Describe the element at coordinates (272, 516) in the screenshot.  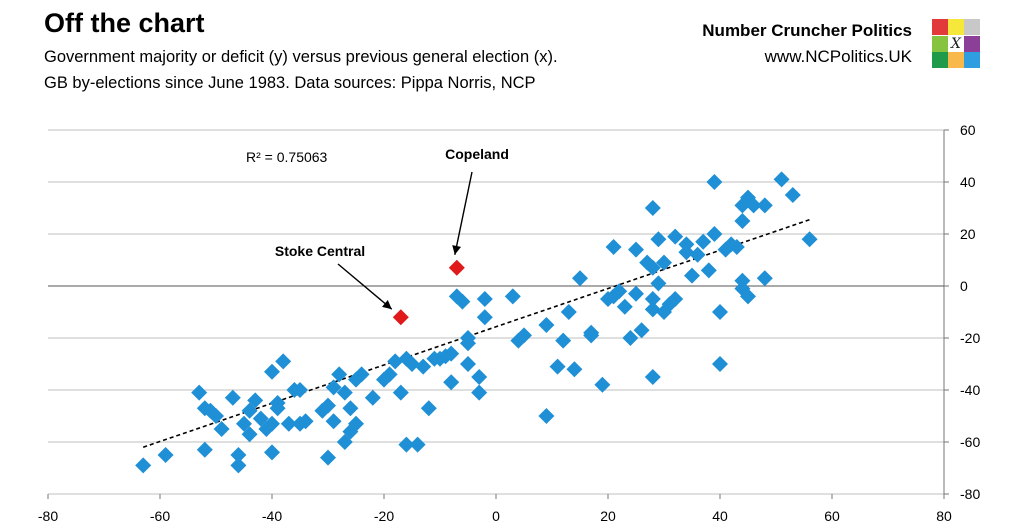
I see `x-tick-label: -40` at that location.